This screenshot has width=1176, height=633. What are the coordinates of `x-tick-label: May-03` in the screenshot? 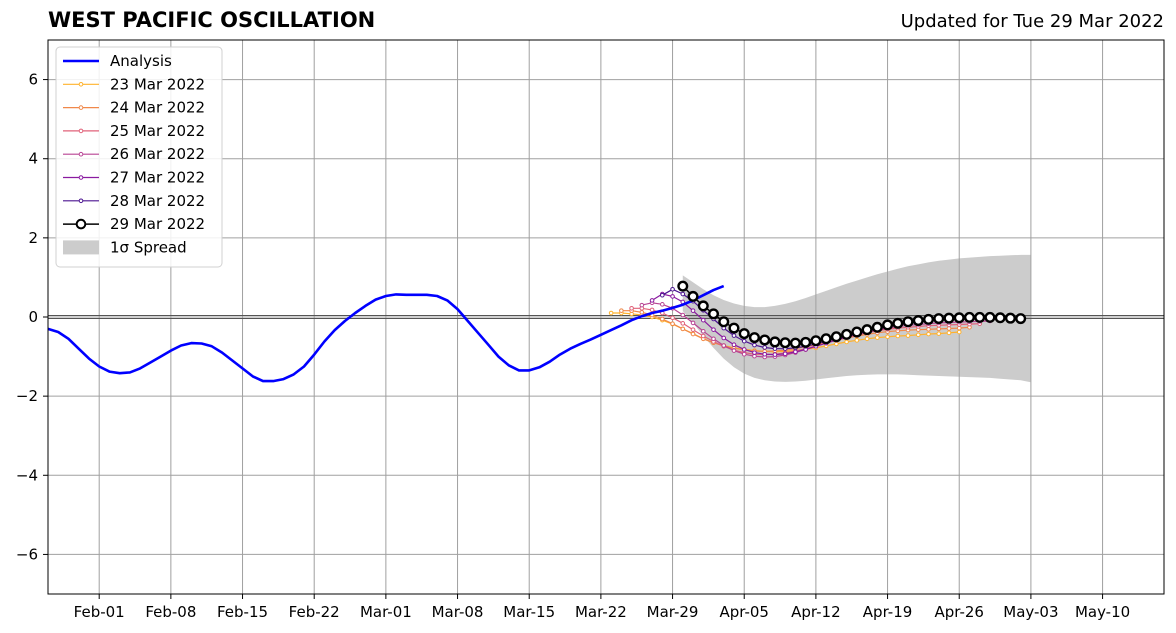 It's located at (1030, 612).